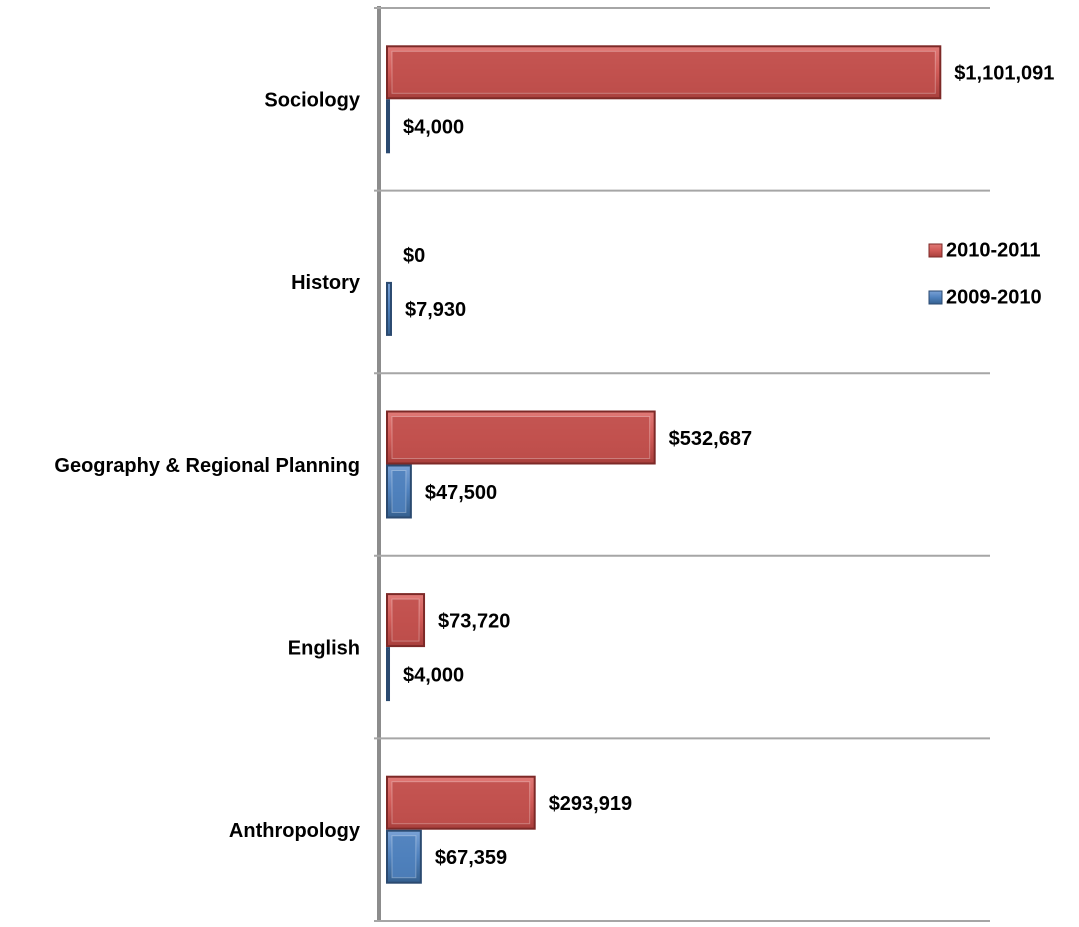  What do you see at coordinates (324, 648) in the screenshot?
I see `category-label: English` at bounding box center [324, 648].